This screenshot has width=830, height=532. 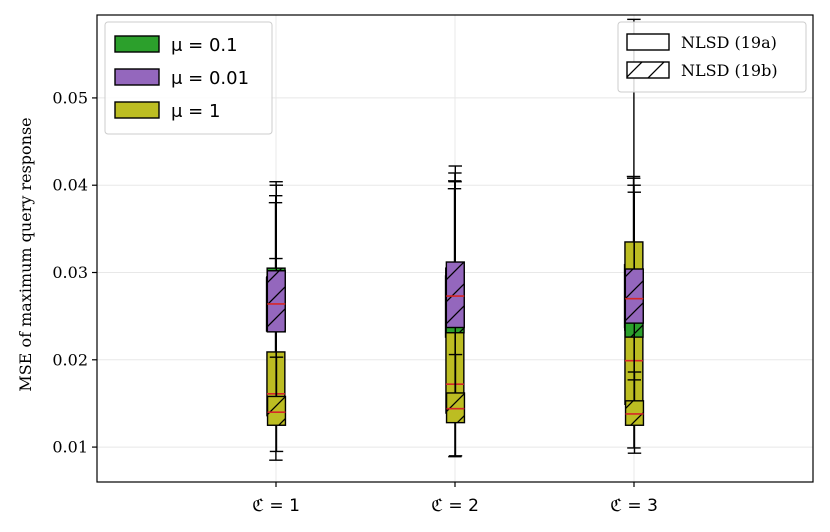 What do you see at coordinates (634, 506) in the screenshot?
I see `x-tick-label: ℭ = 3` at bounding box center [634, 506].